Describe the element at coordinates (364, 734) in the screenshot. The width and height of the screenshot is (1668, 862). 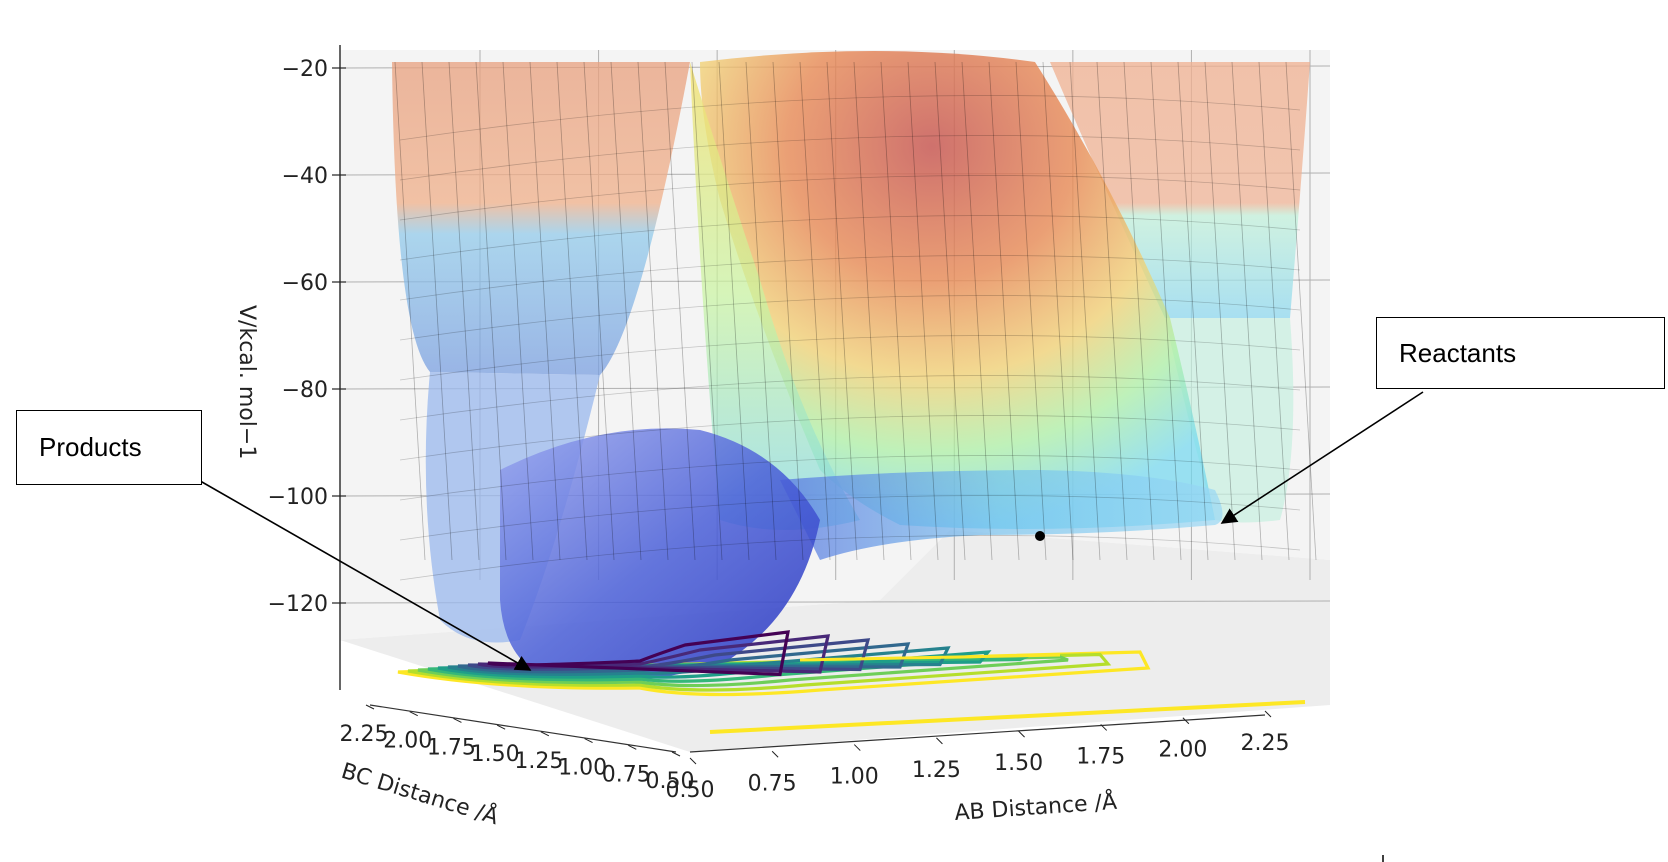
I see `y-tick-label: 2.25` at that location.